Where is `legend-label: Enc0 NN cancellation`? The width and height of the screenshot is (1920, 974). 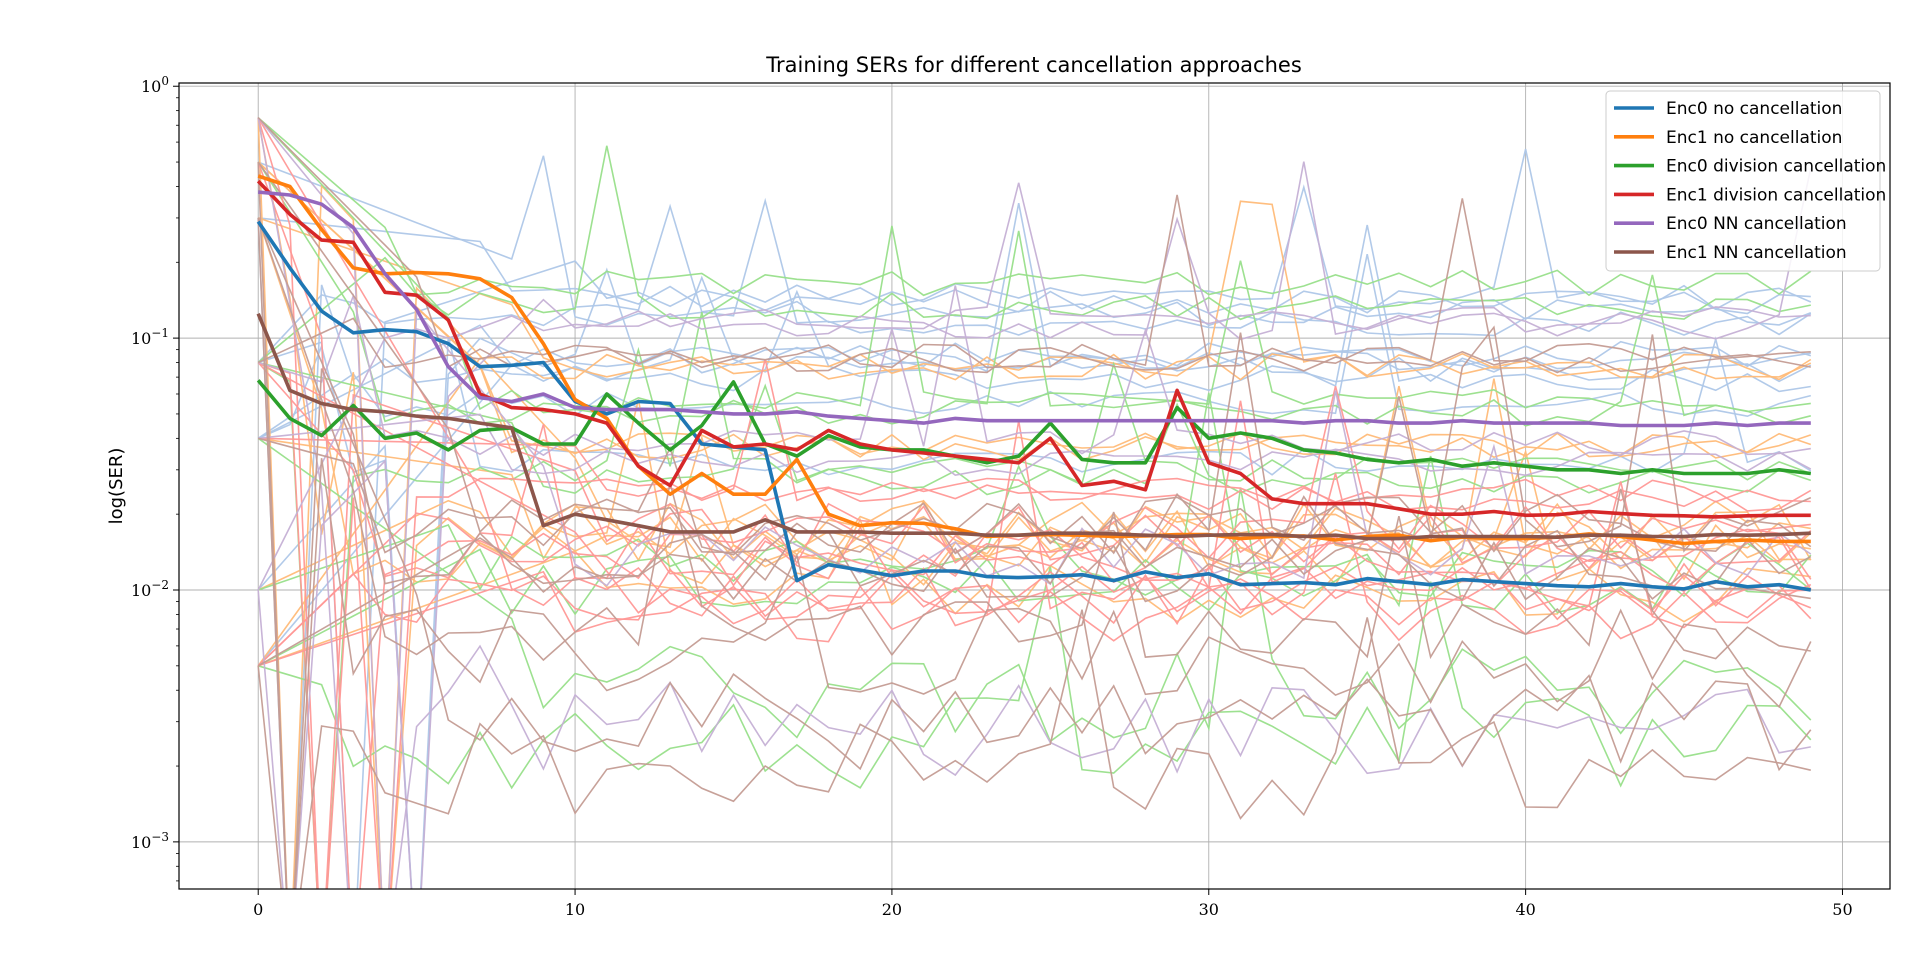
legend-label: Enc0 NN cancellation is located at coordinates (1756, 224).